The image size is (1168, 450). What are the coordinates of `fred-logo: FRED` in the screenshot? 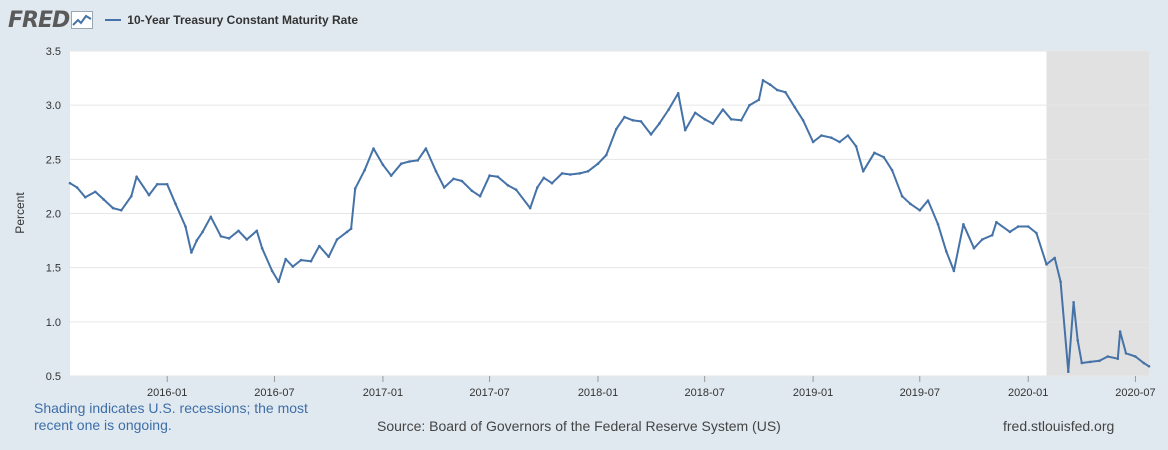 It's located at (51, 20).